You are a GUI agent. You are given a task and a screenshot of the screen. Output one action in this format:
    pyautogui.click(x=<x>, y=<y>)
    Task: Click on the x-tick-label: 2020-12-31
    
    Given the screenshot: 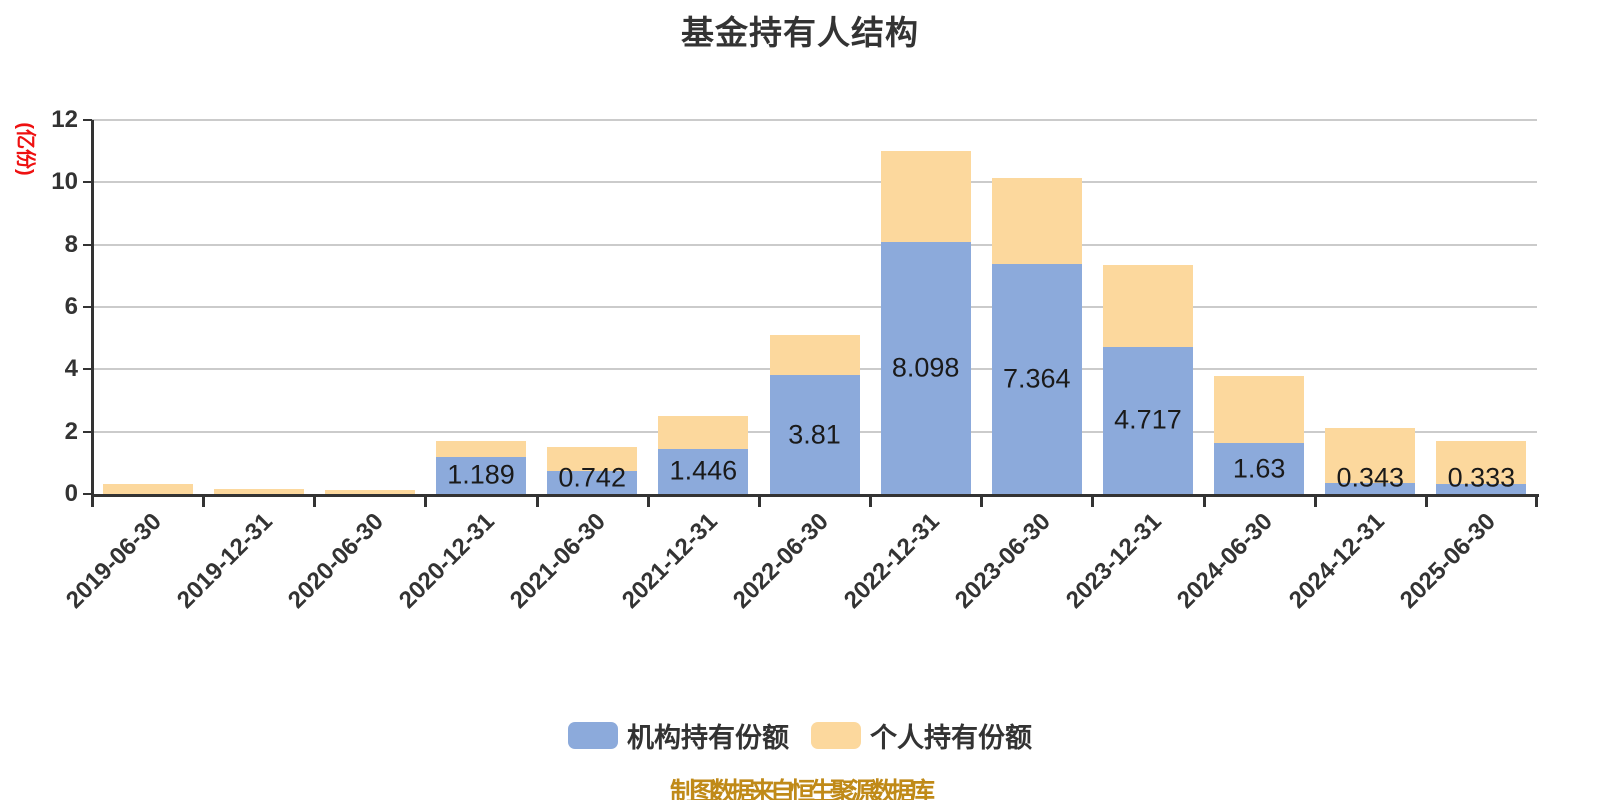 What is the action you would take?
    pyautogui.click(x=447, y=561)
    